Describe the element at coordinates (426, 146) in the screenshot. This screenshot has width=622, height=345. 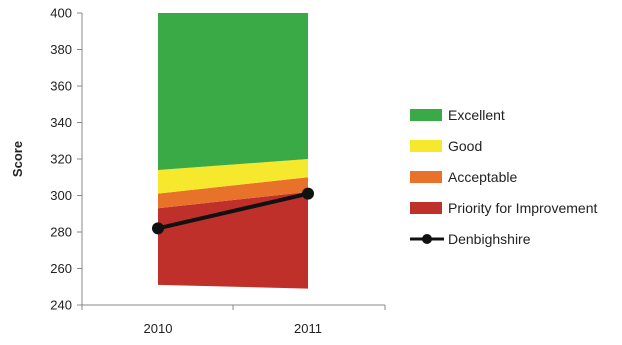
I see `legend-swatch-good` at that location.